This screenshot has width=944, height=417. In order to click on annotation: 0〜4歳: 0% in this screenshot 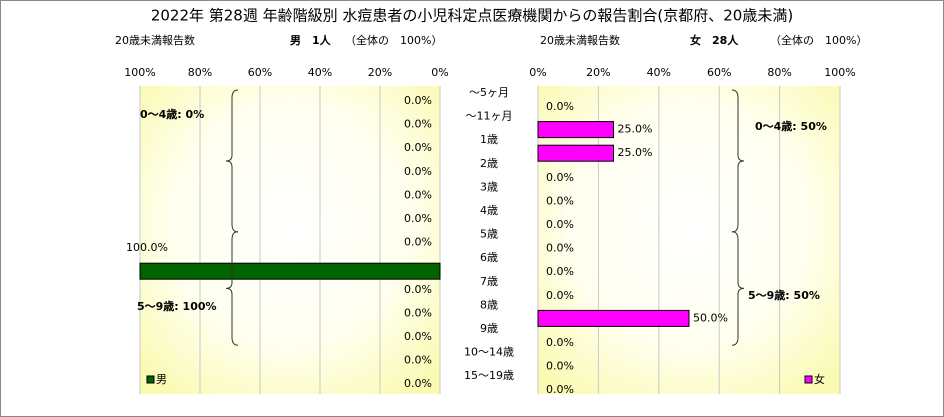, I will do `click(172, 114)`.